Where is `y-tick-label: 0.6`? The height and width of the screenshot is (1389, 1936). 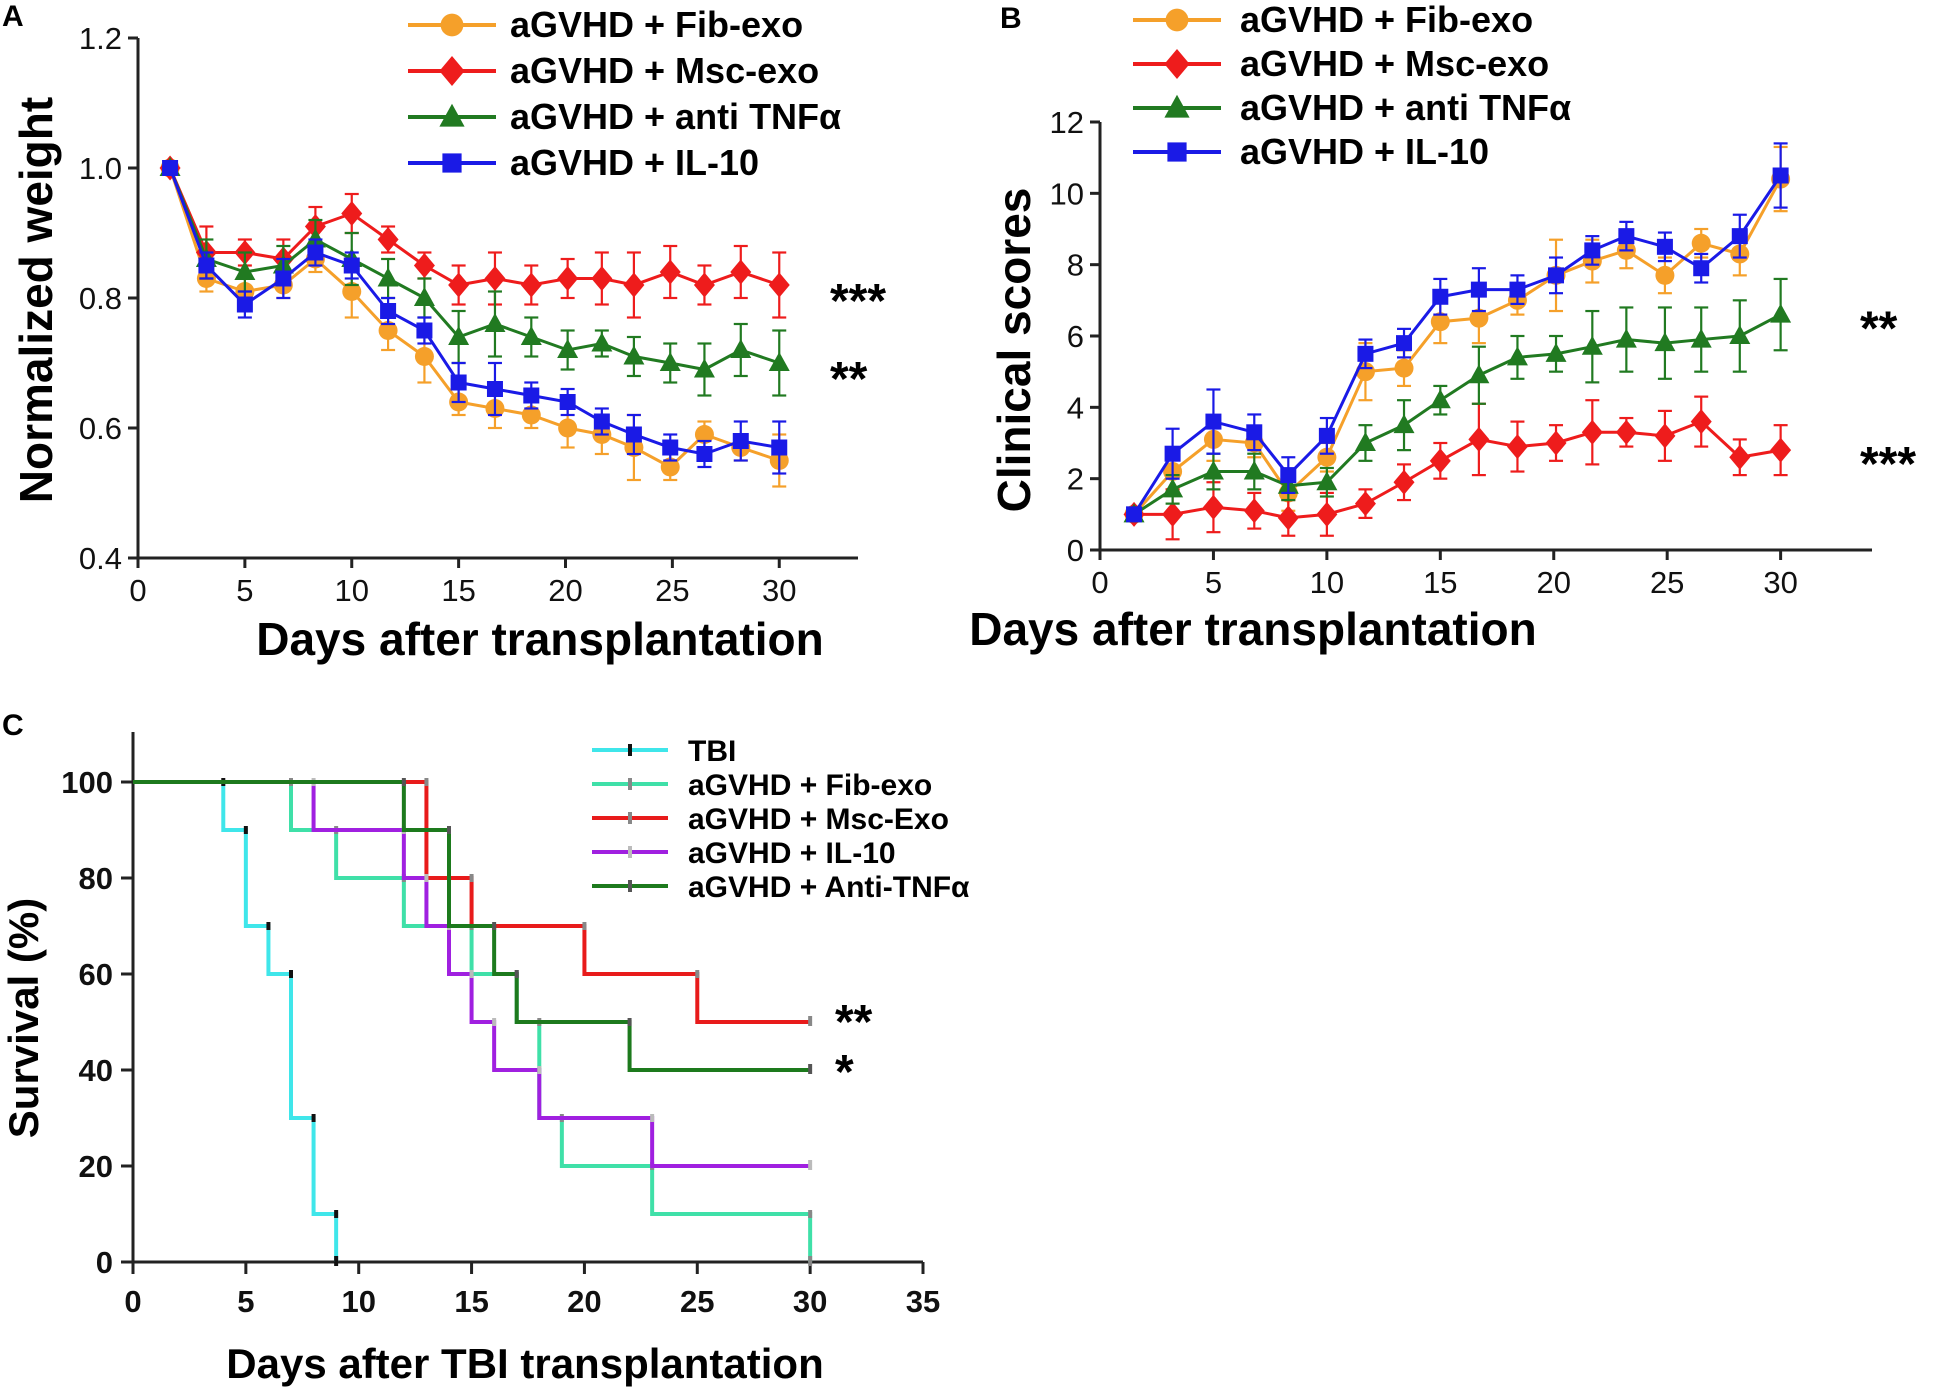 y-tick-label: 0.6 is located at coordinates (100, 428).